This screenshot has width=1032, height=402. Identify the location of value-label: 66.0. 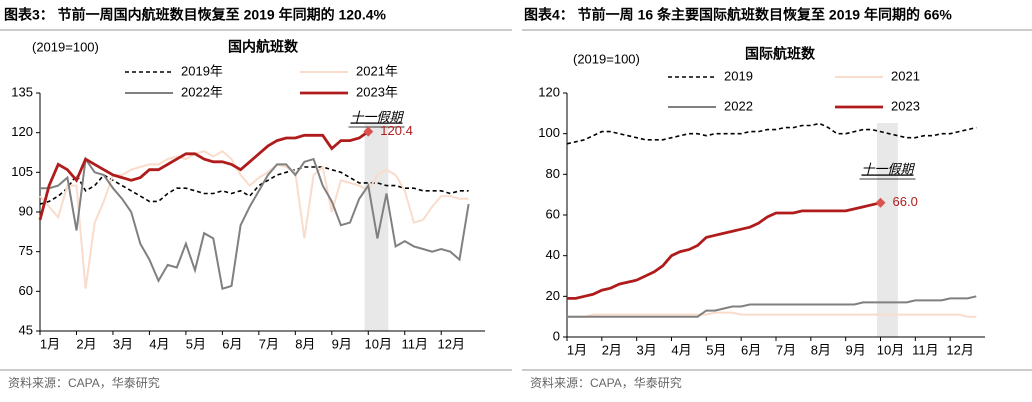
(905, 201).